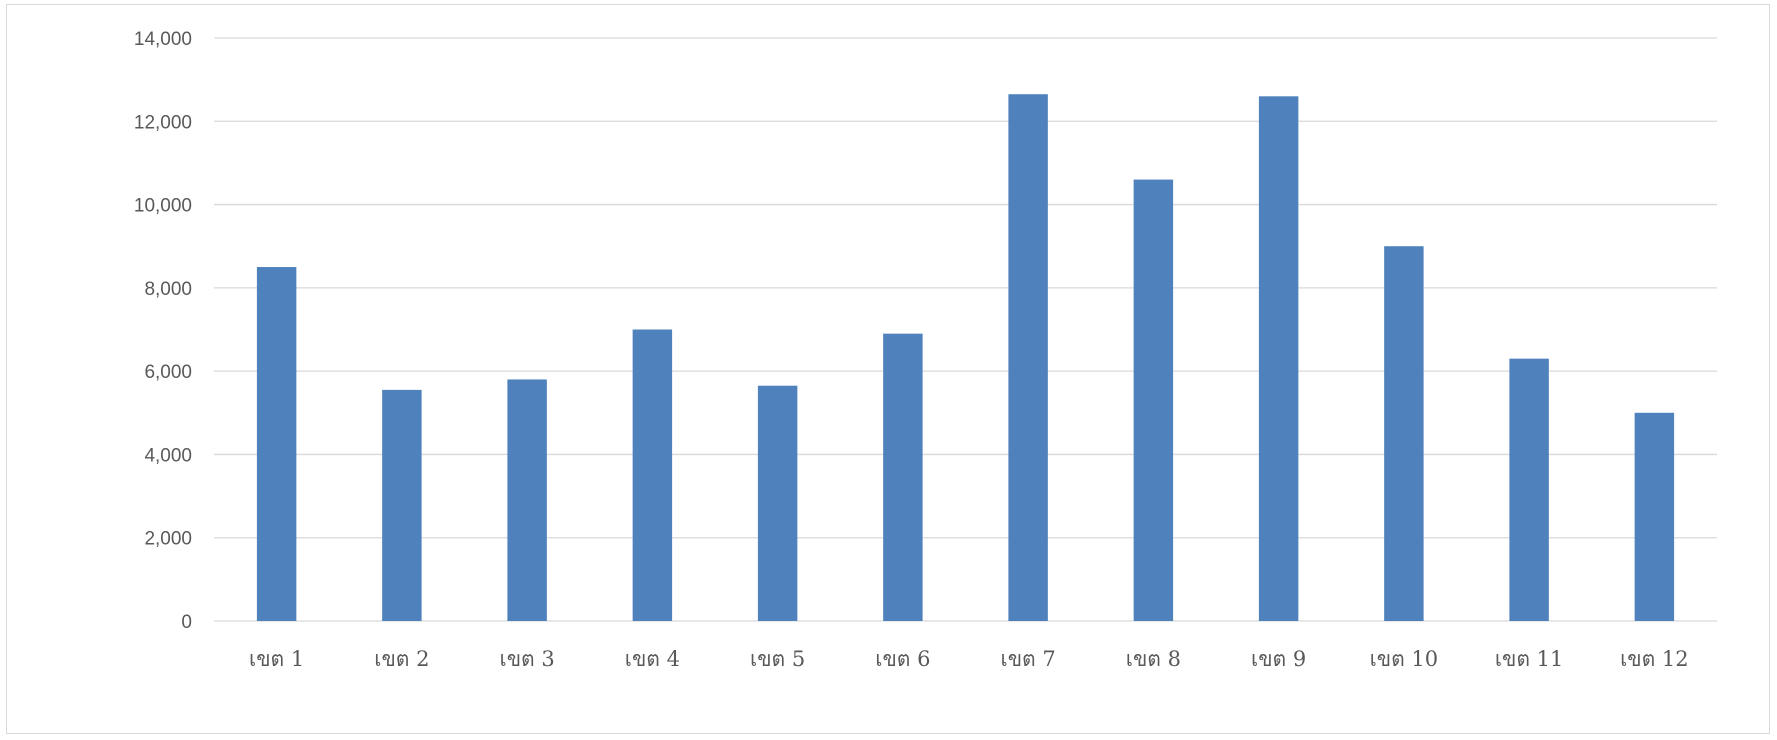  I want to click on x-tick-label: เขต 12, so click(1654, 659).